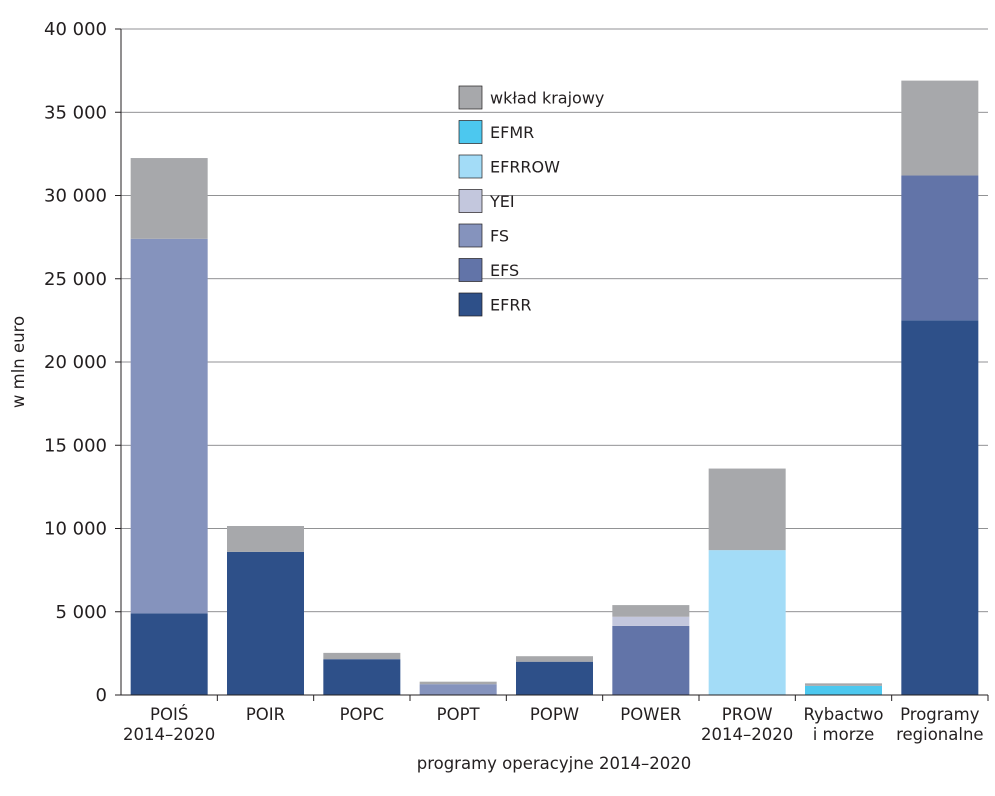 The width and height of the screenshot is (995, 796). What do you see at coordinates (650, 714) in the screenshot?
I see `category-label: POWER` at bounding box center [650, 714].